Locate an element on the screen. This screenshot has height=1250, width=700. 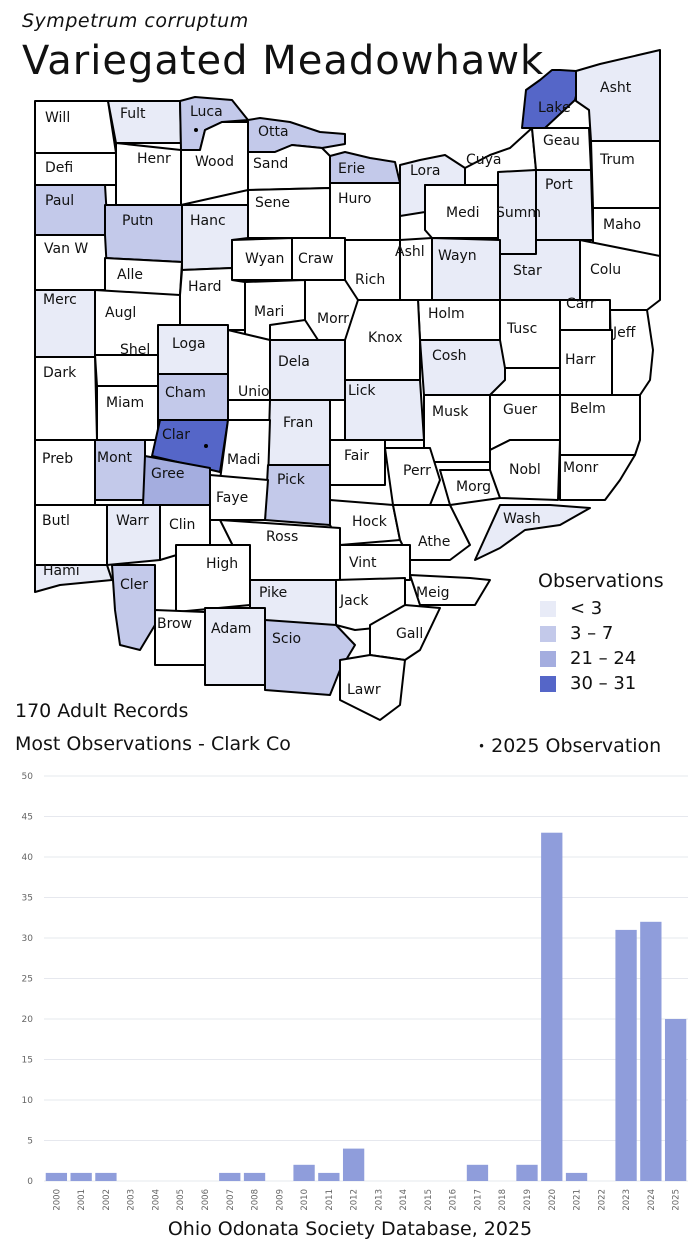
county-label-butl: Butl is located at coordinates (56, 521).